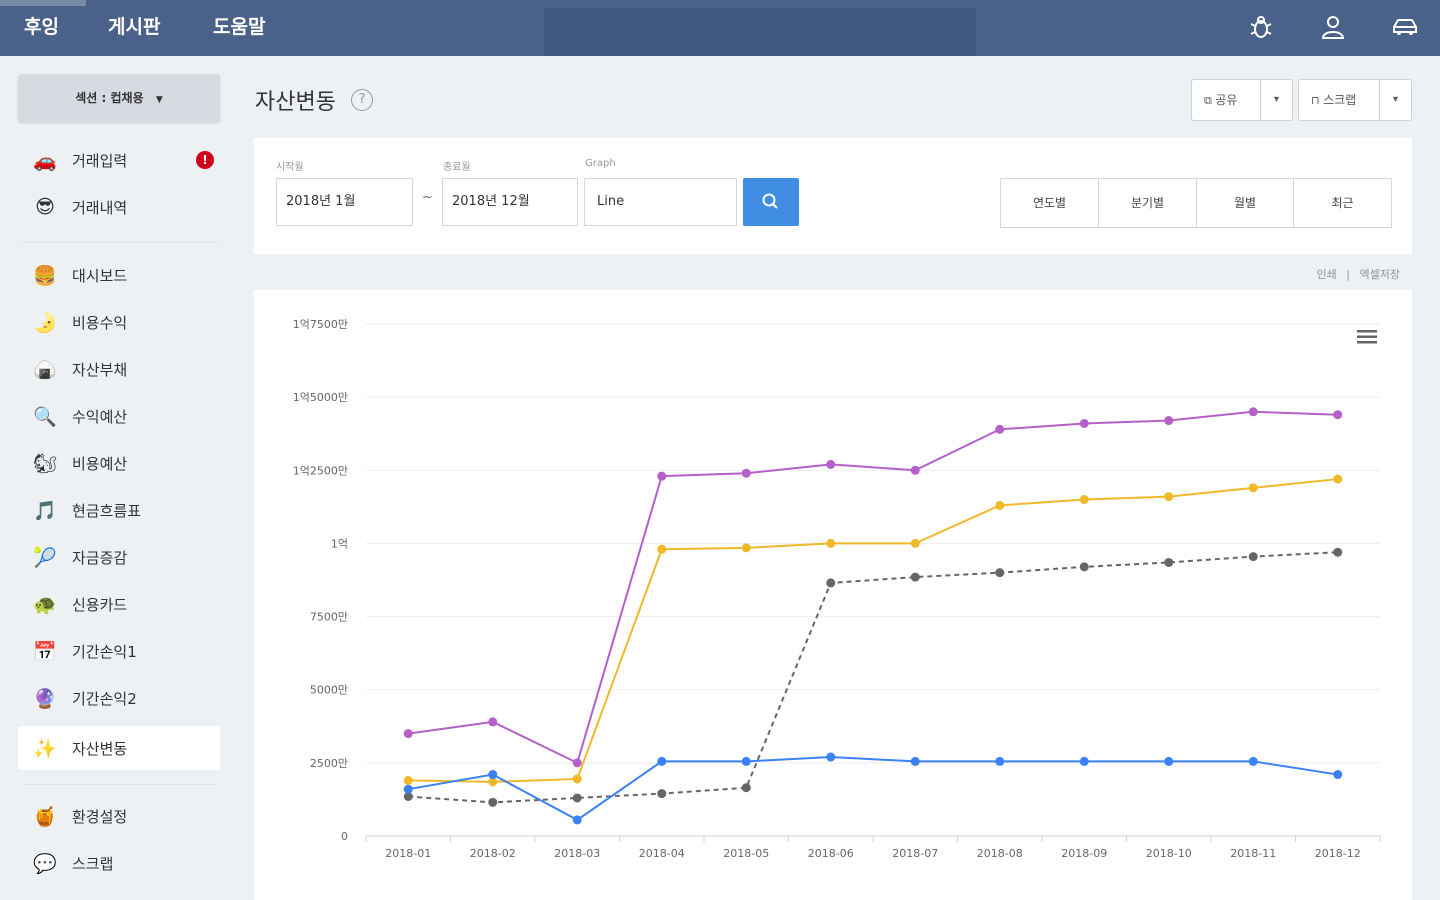 Image resolution: width=1440 pixels, height=900 pixels. Describe the element at coordinates (45, 369) in the screenshot. I see `rice-ball-icon: 🍙` at that location.